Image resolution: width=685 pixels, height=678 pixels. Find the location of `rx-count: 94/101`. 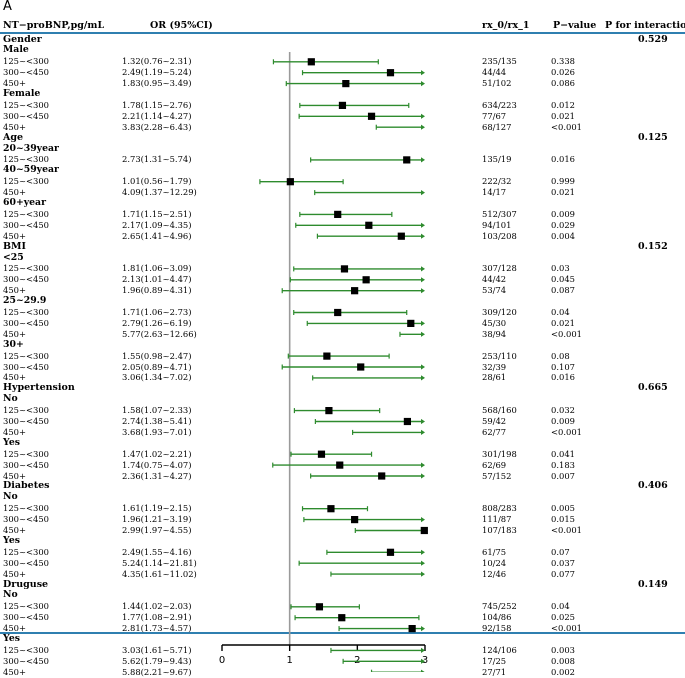

rx-count: 94/101 is located at coordinates (497, 224).